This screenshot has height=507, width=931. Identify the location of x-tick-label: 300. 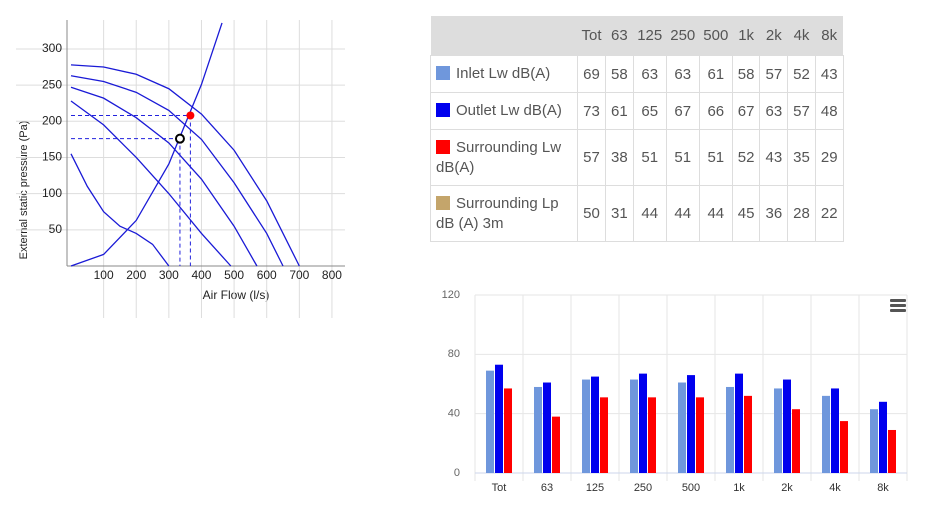
(169, 275).